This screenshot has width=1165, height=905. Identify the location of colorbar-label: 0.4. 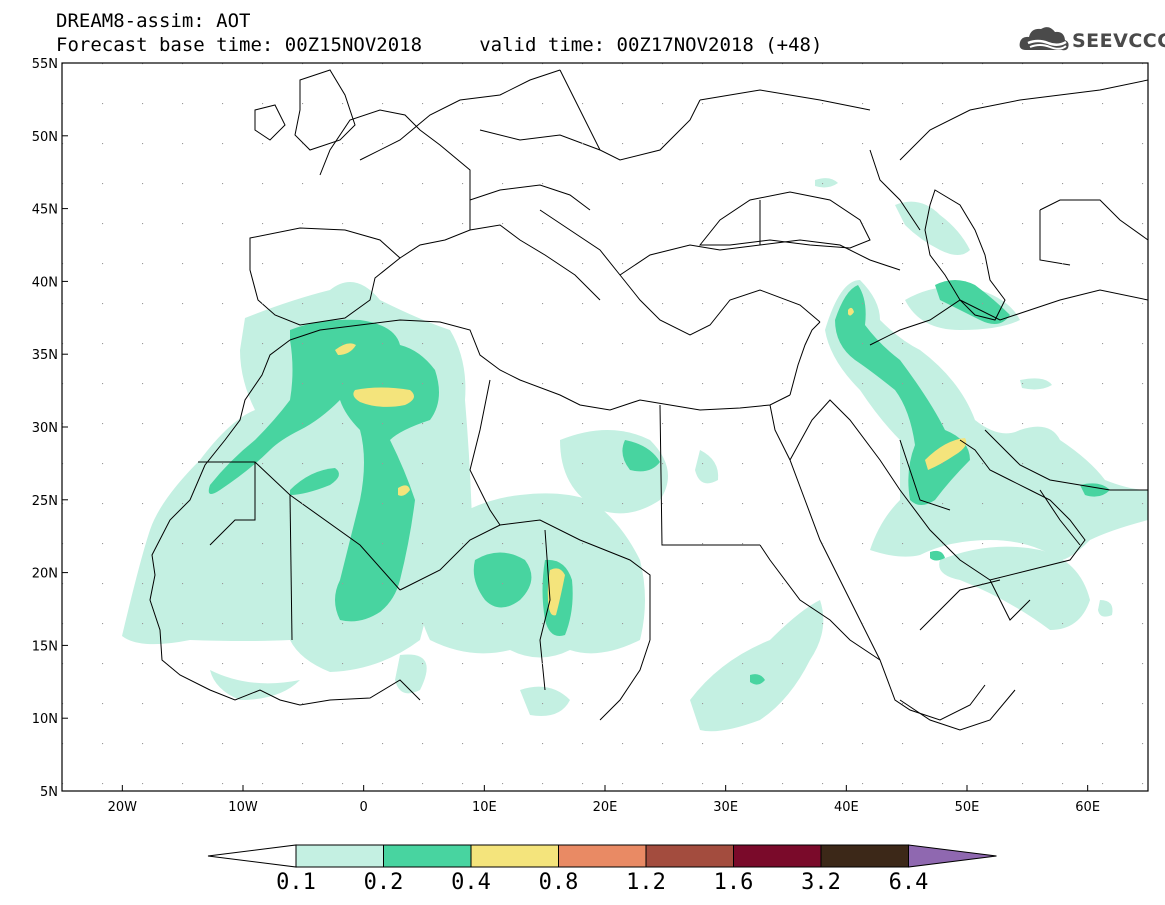
(471, 882).